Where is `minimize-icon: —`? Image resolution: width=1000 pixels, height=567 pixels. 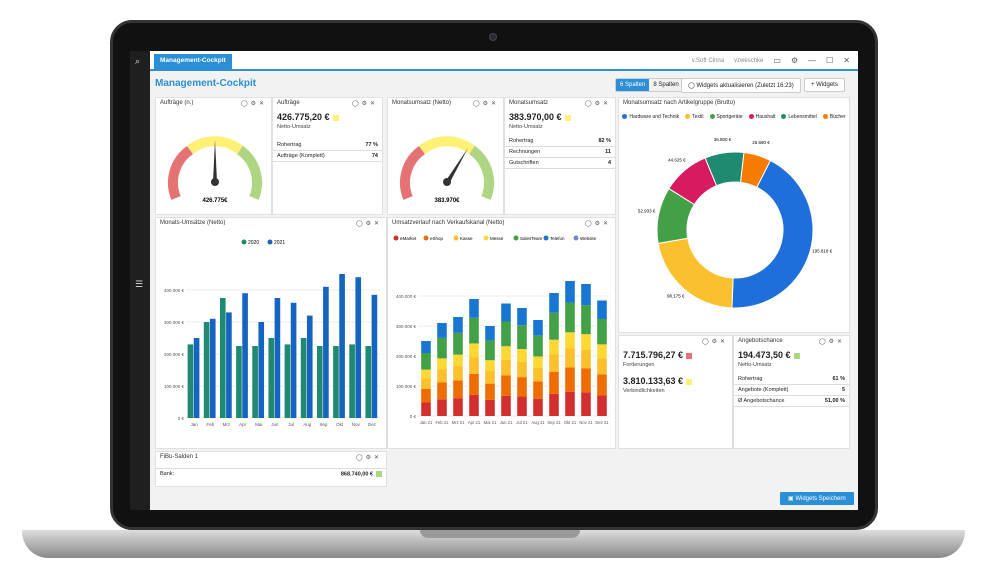
minimize-icon: — is located at coordinates (812, 60).